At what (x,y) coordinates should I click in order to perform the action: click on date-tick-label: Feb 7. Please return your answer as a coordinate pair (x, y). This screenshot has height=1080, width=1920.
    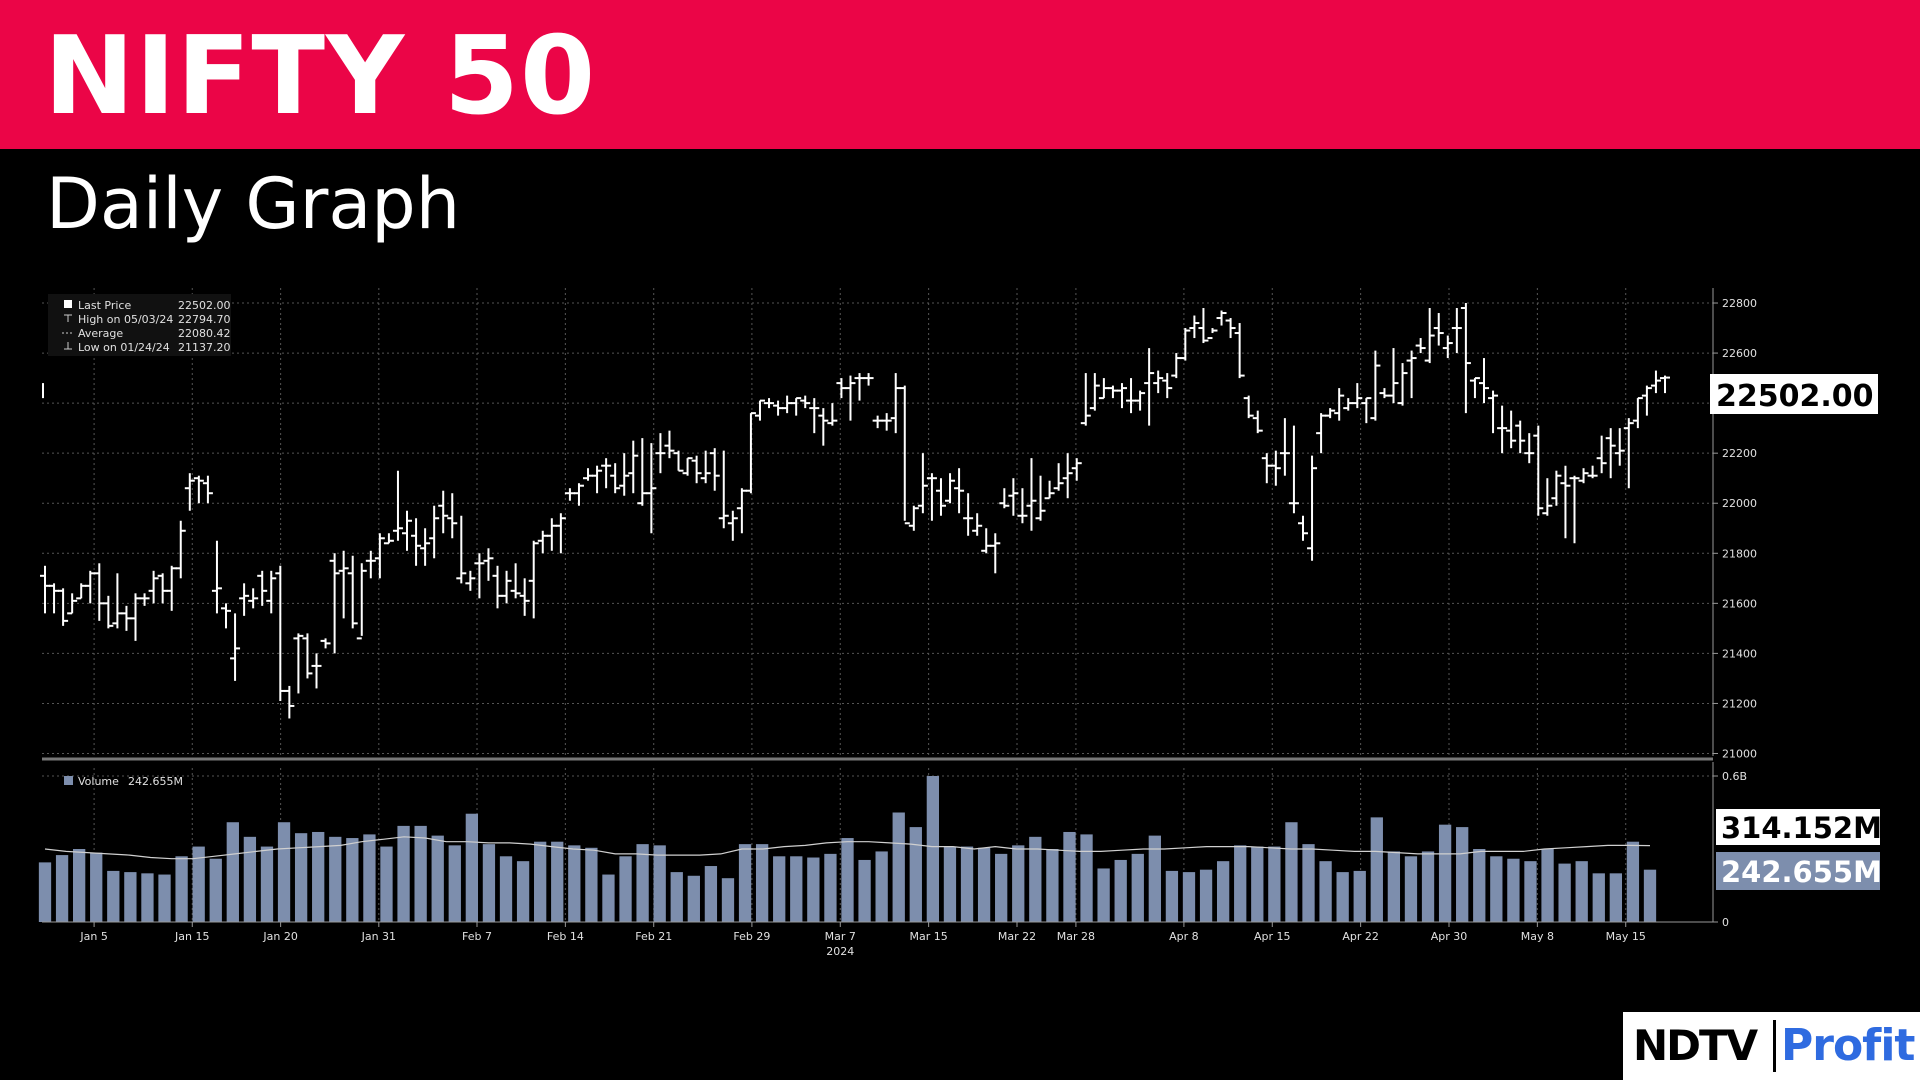
    Looking at the image, I should click on (477, 936).